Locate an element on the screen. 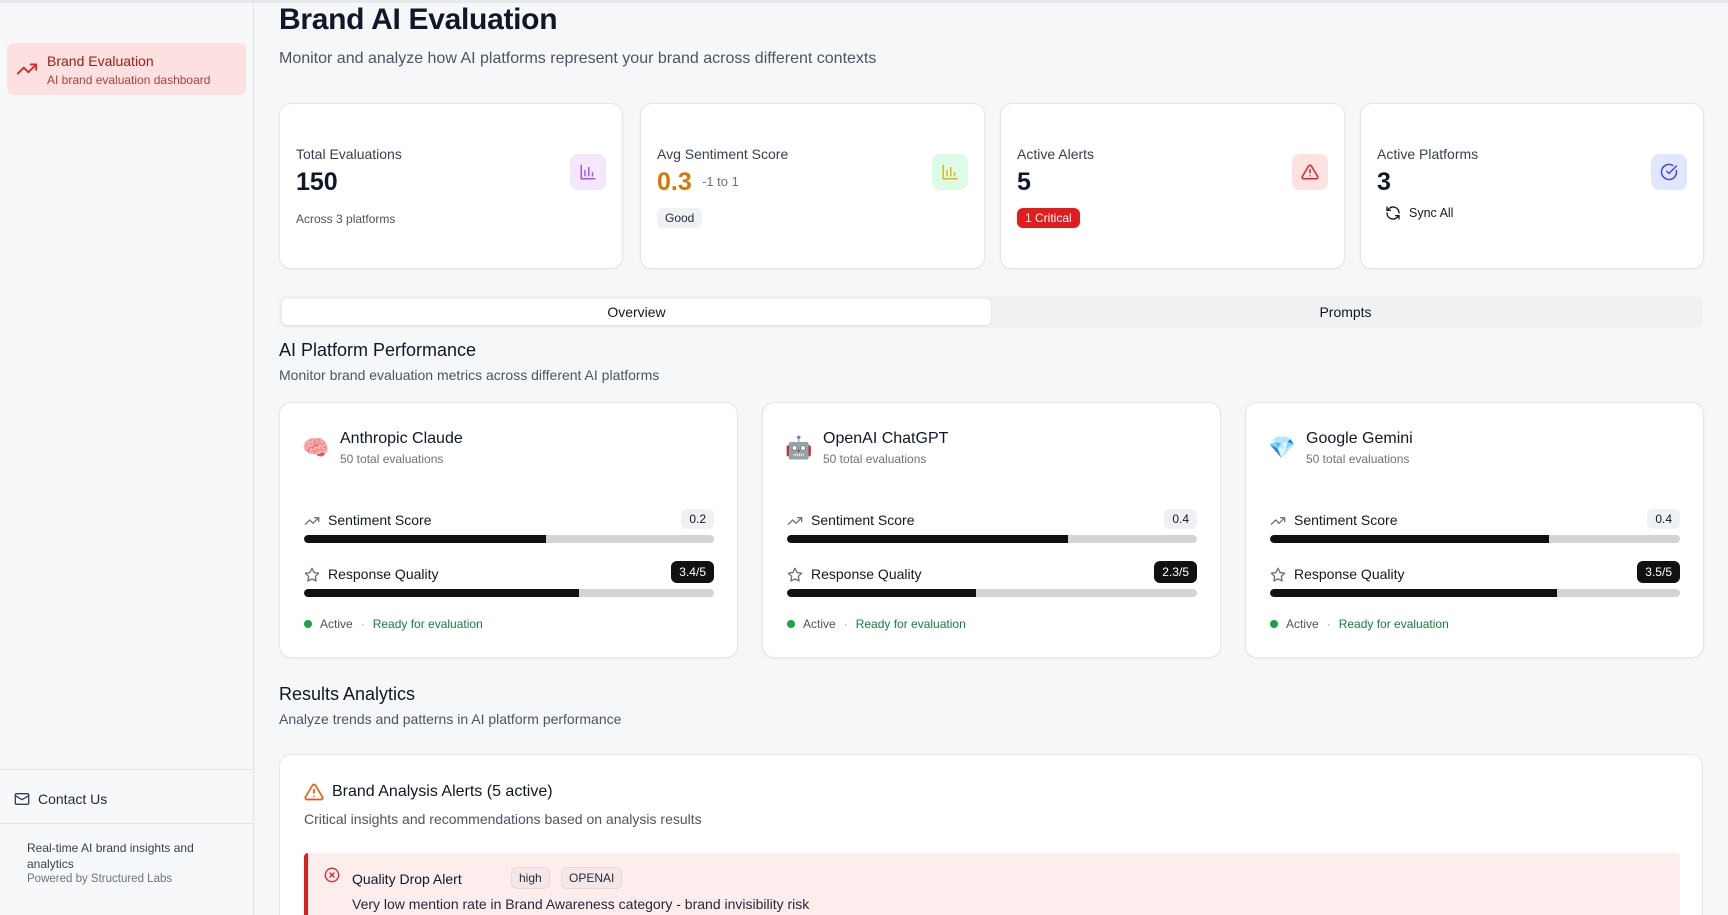 This screenshot has height=915, width=1728. alert-title: Quality Drop Alert is located at coordinates (407, 879).